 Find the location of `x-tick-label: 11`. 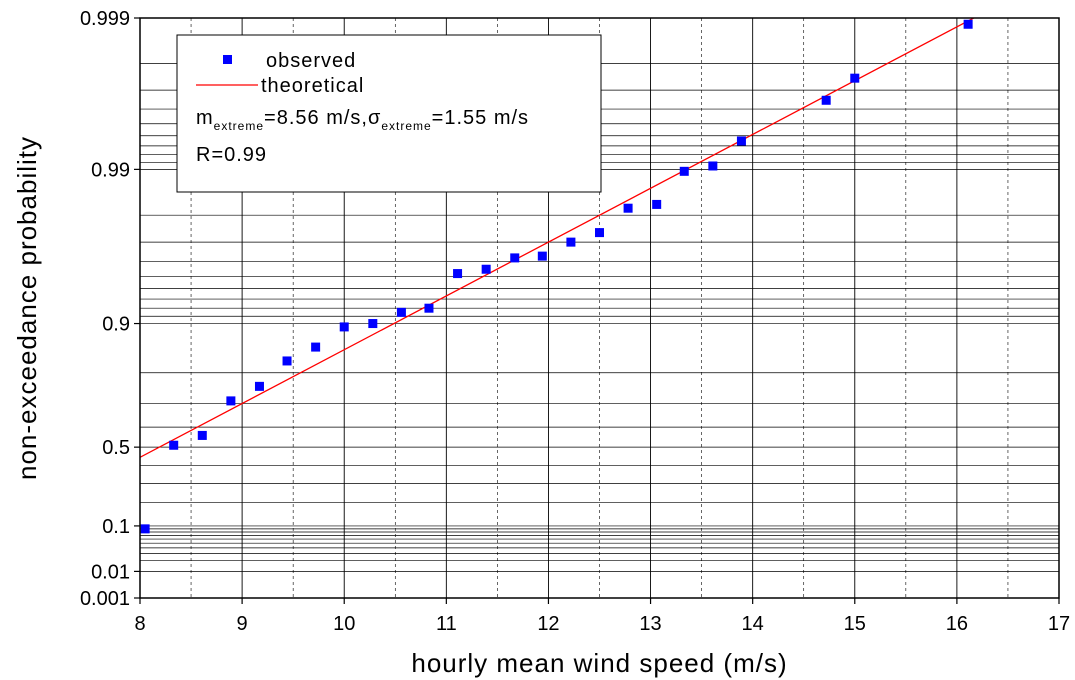

x-tick-label: 11 is located at coordinates (446, 624).